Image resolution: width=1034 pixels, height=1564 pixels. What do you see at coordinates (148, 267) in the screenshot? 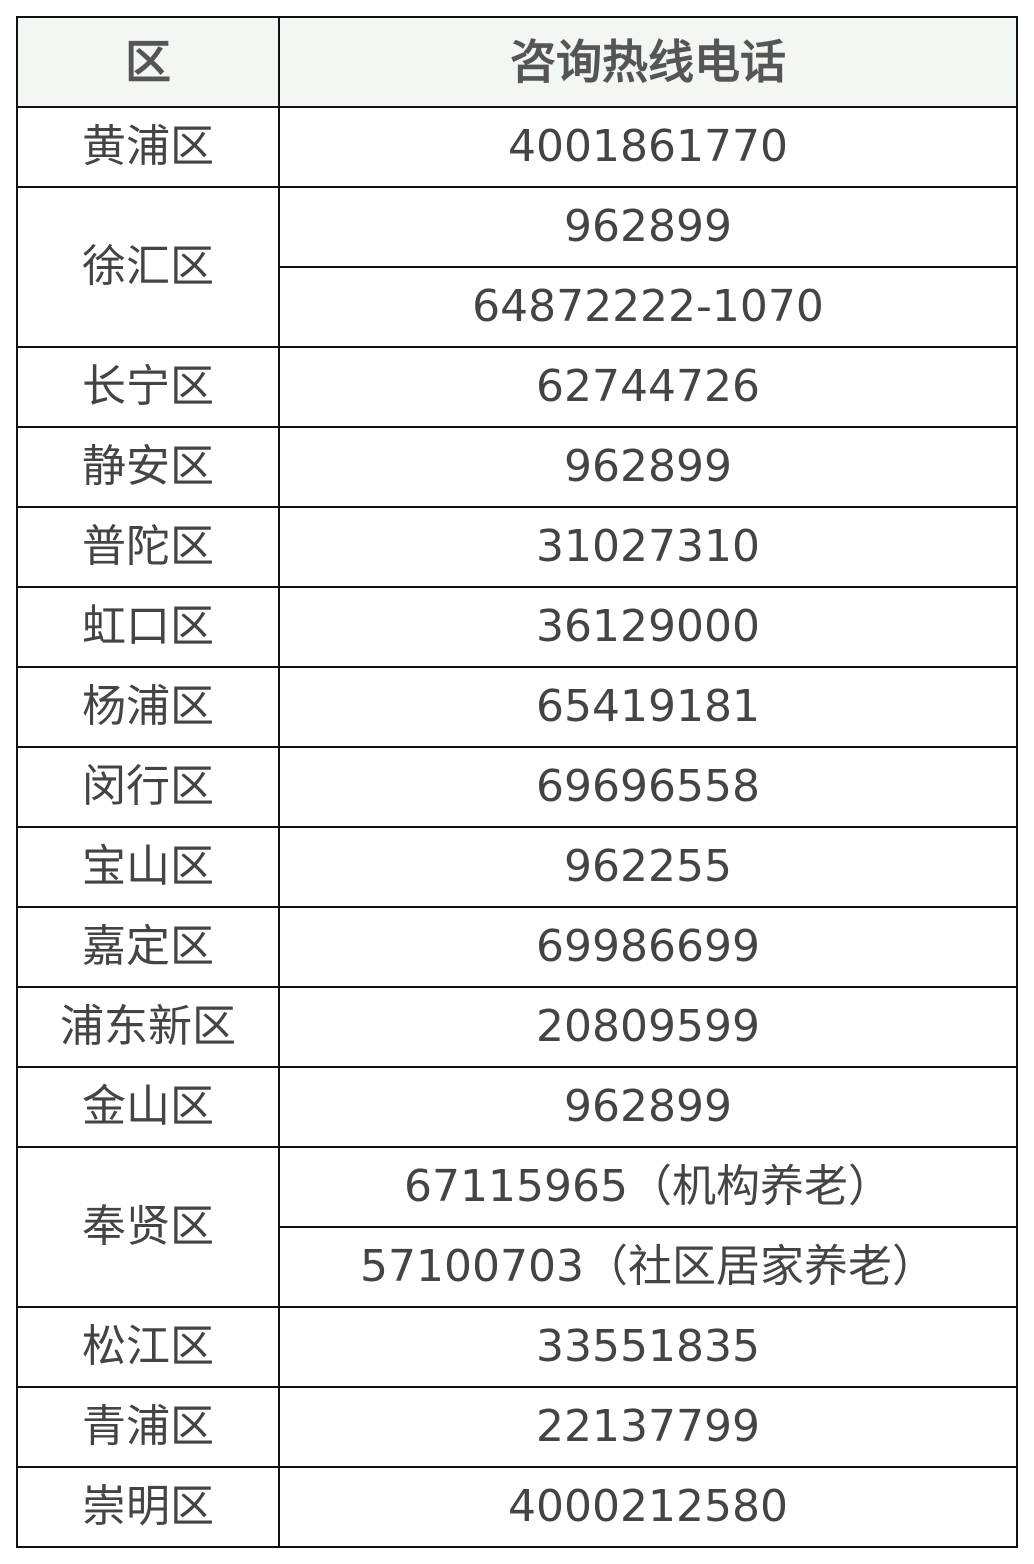
I see `district-cell: 徐汇区` at bounding box center [148, 267].